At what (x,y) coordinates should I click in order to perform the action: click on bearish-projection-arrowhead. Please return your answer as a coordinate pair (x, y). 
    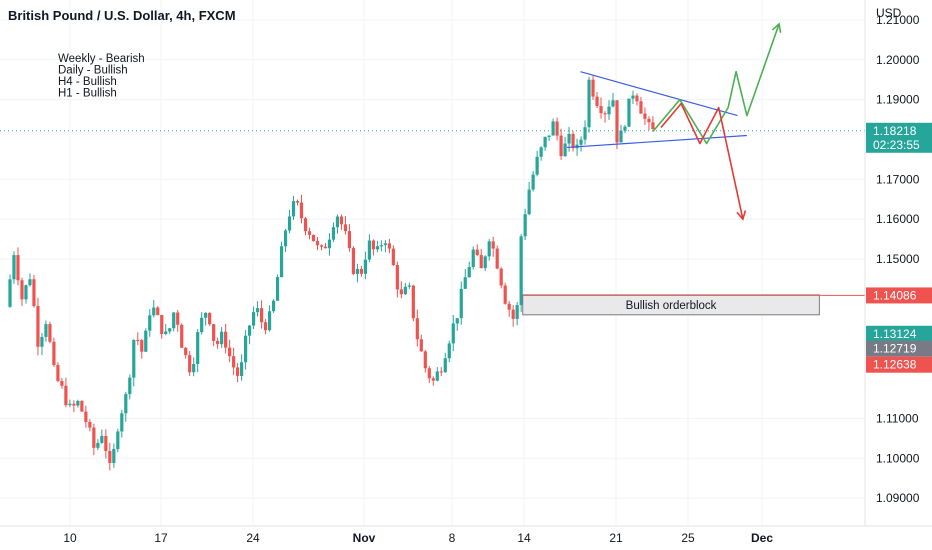
    Looking at the image, I should click on (741, 215).